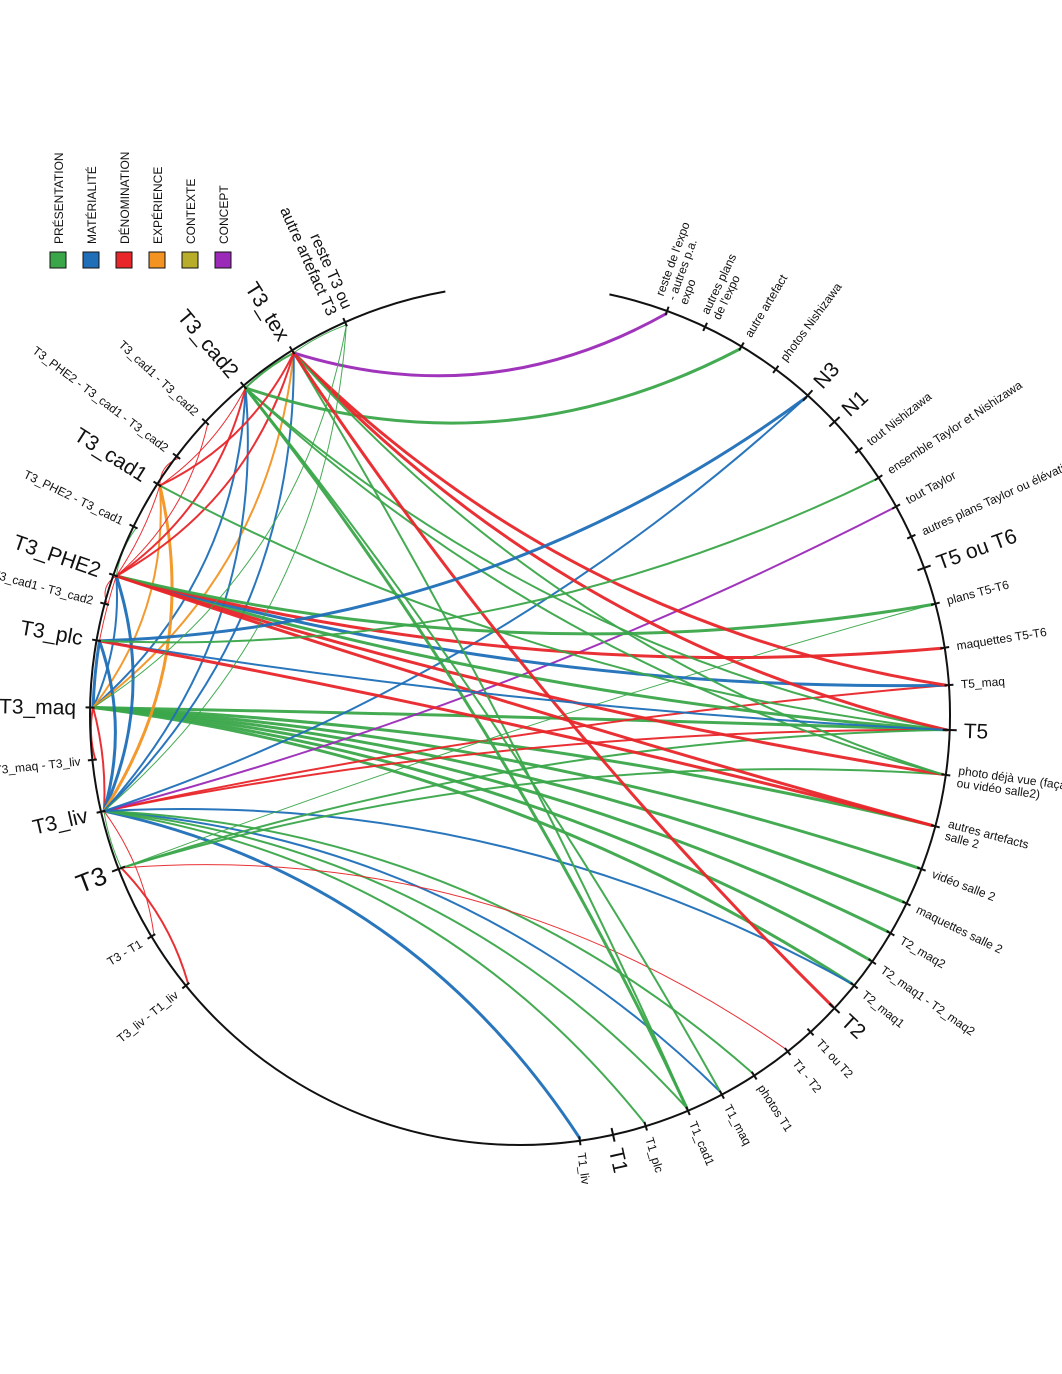 This screenshot has width=1062, height=1374. I want to click on link-t3_maq-video_salle2, so click(506, 788).